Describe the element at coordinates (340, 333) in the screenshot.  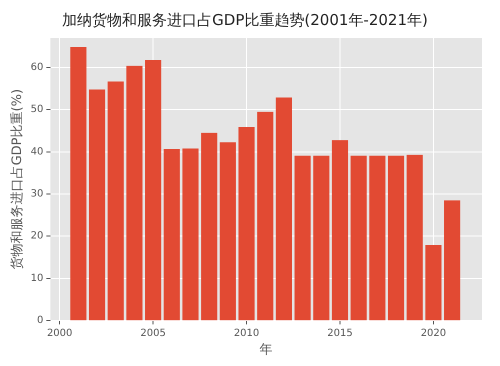
I see `x-tick-label: 2015` at that location.